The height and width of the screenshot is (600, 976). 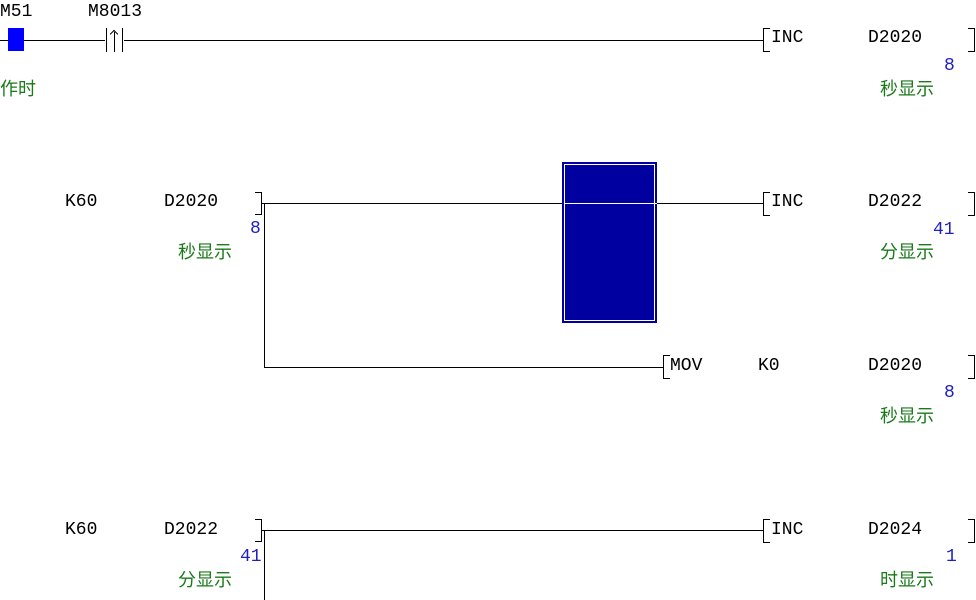 I want to click on compare-value: 41, so click(x=251, y=557).